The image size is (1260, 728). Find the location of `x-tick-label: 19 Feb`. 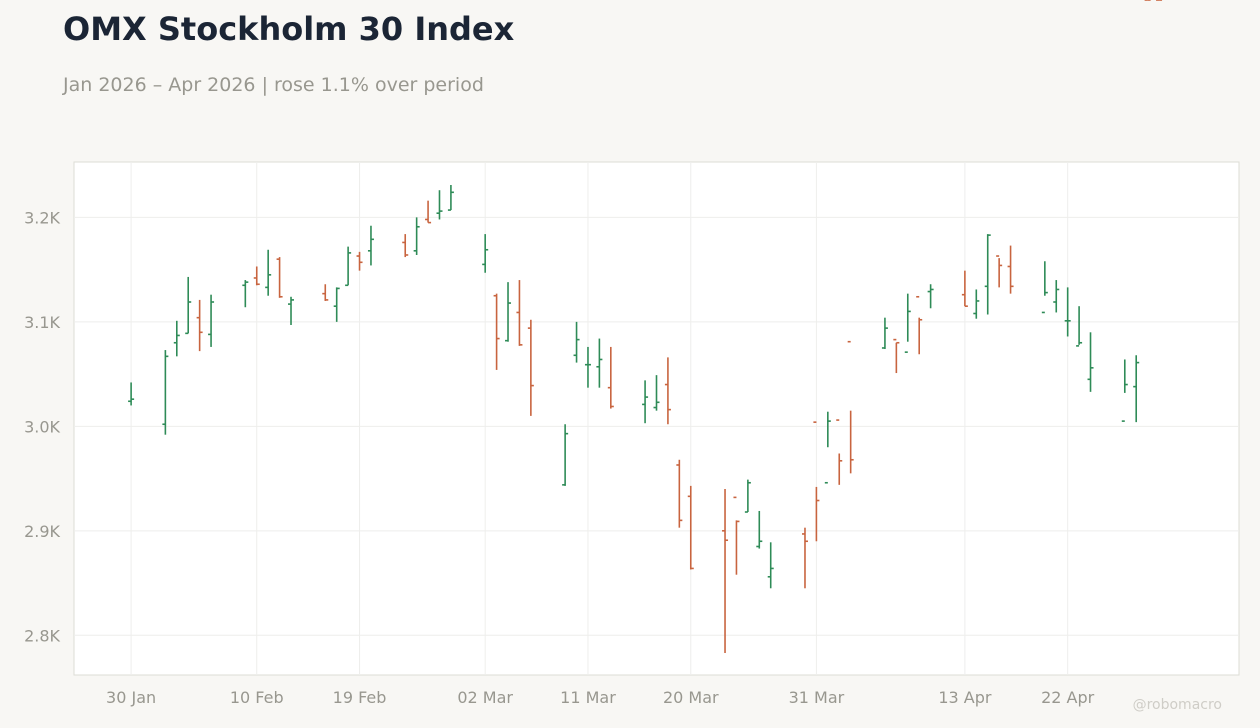

x-tick-label: 19 Feb is located at coordinates (360, 697).